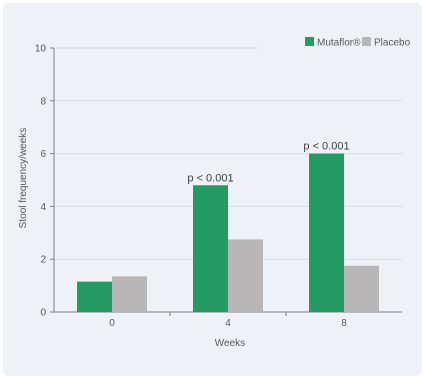  Describe the element at coordinates (43, 154) in the screenshot. I see `y-tick-label: 6` at that location.